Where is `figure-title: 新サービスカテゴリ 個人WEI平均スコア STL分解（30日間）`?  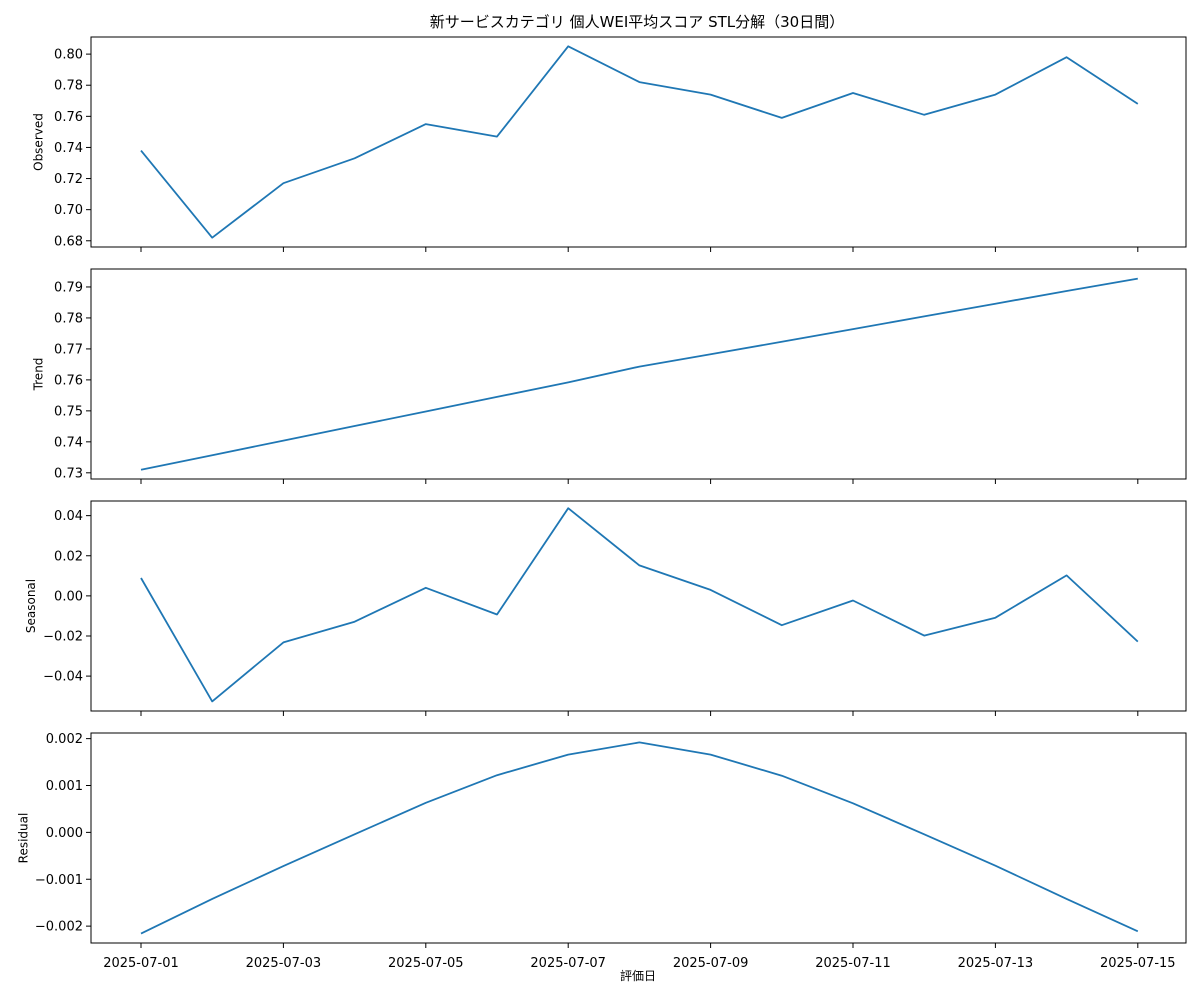 figure-title: 新サービスカテゴリ 個人WEI平均スコア STL分解（30日間） is located at coordinates (637, 22).